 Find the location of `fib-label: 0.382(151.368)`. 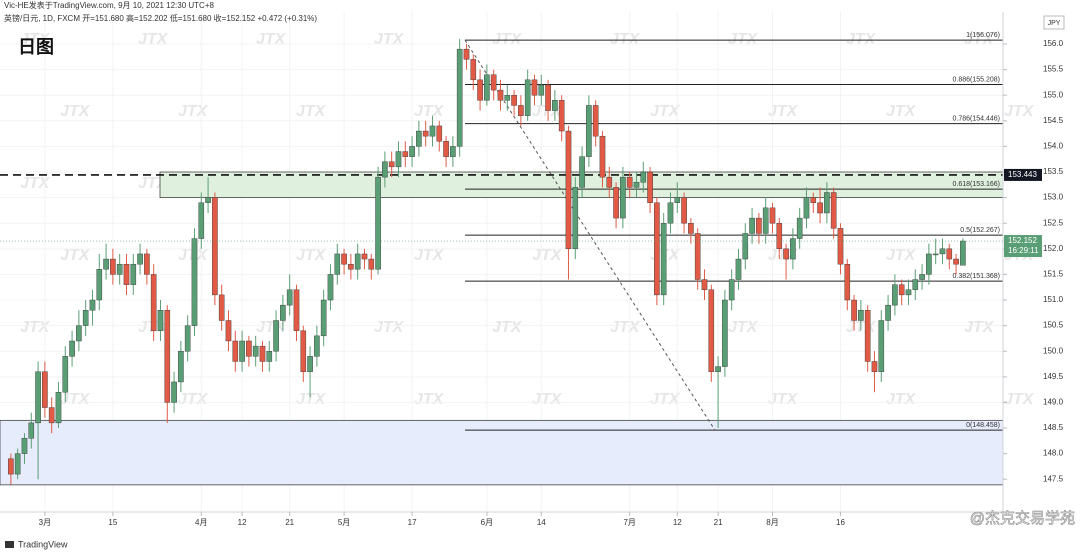

fib-label: 0.382(151.368) is located at coordinates (976, 276).